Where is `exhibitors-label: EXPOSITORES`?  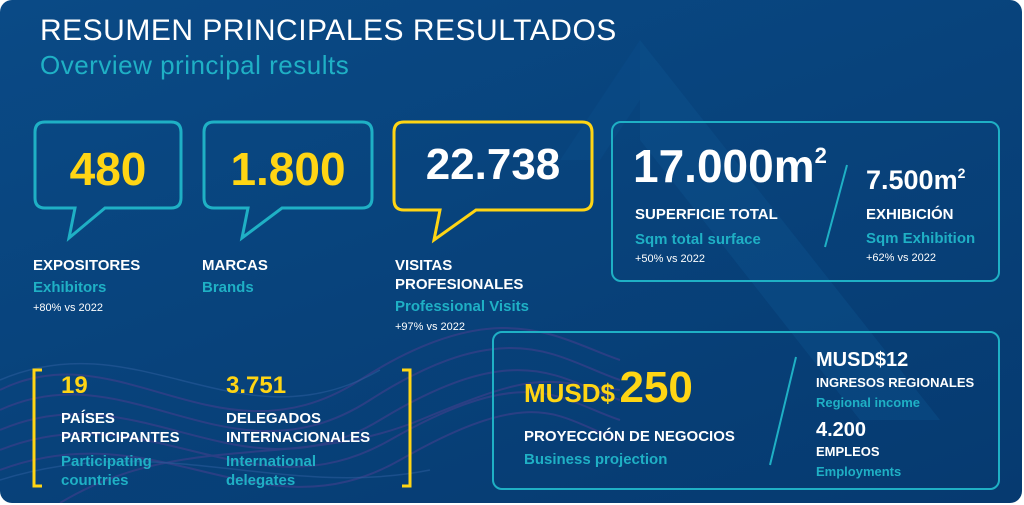
exhibitors-label: EXPOSITORES is located at coordinates (87, 265).